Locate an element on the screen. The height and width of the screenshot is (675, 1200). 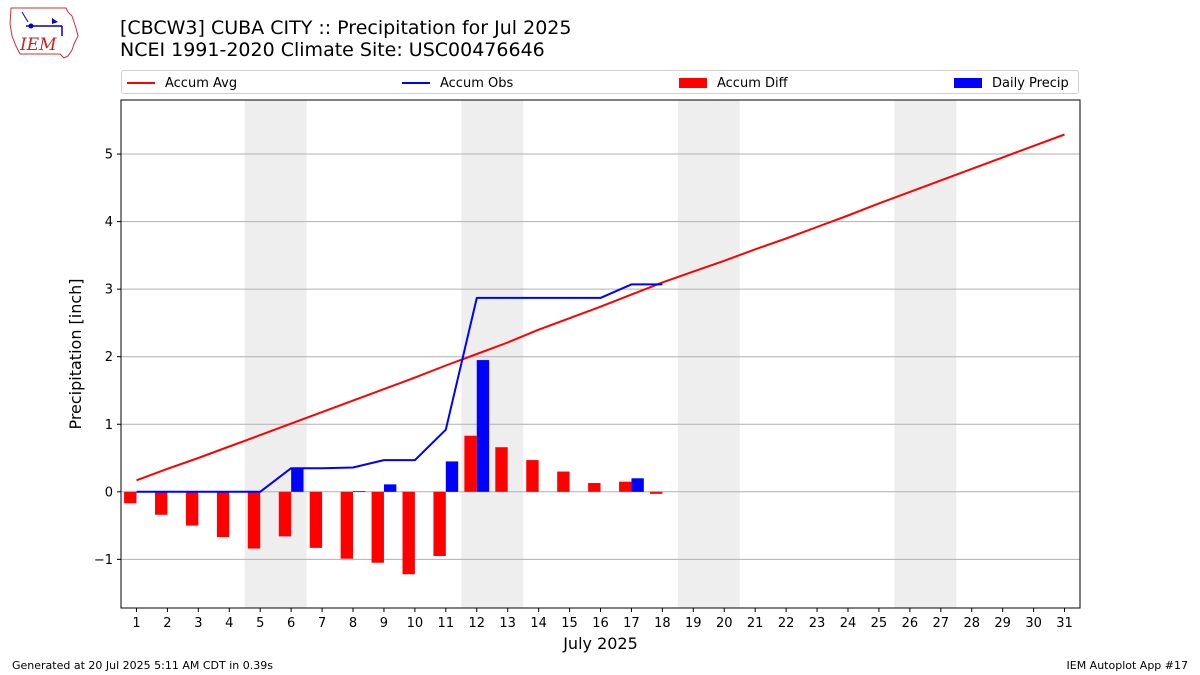
xtick-label: 26 is located at coordinates (910, 623).